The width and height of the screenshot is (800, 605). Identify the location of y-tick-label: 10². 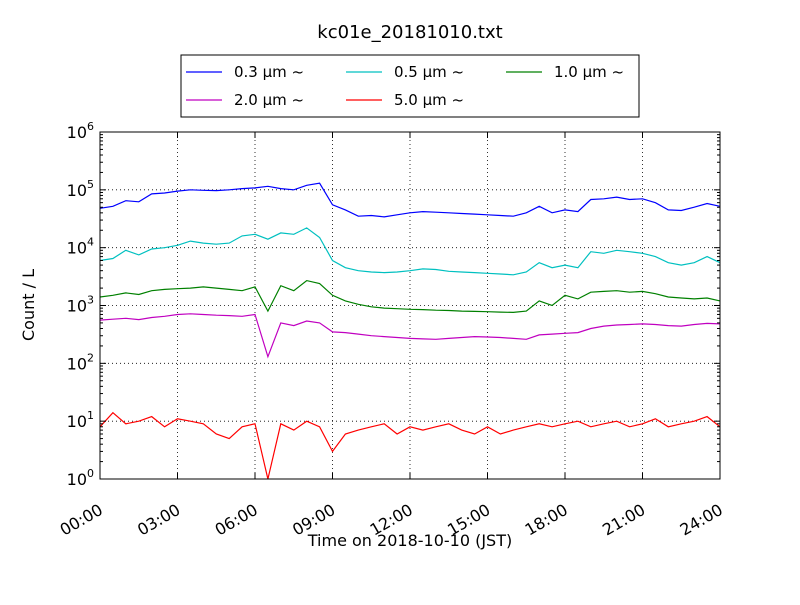
(80, 362).